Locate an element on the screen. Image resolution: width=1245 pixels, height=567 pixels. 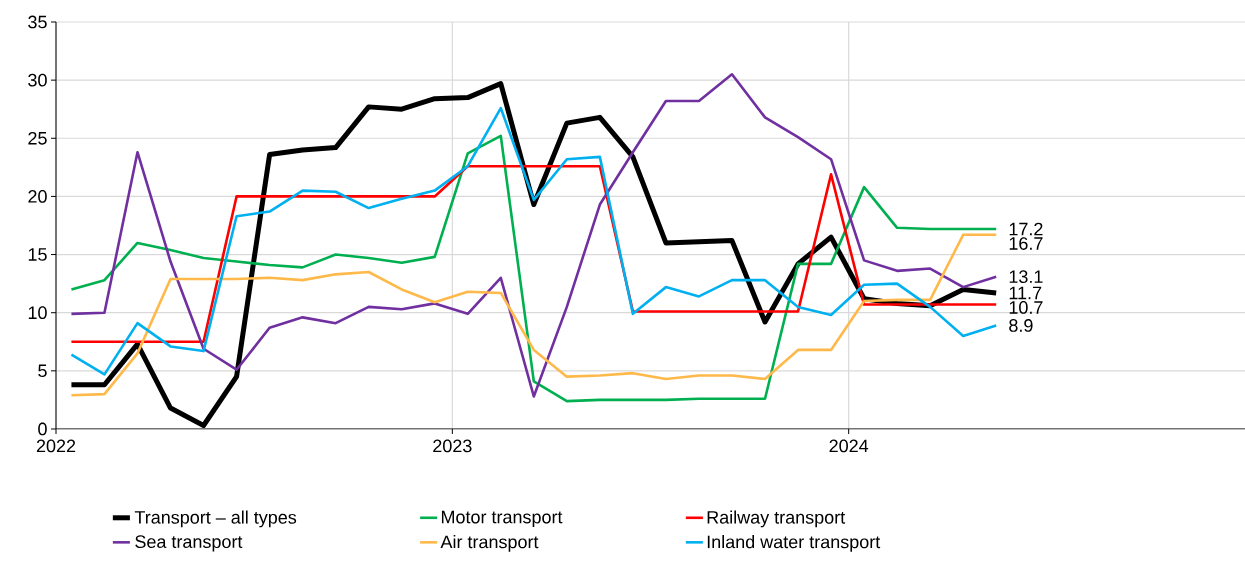
data-label: 13.1 is located at coordinates (1026, 277).